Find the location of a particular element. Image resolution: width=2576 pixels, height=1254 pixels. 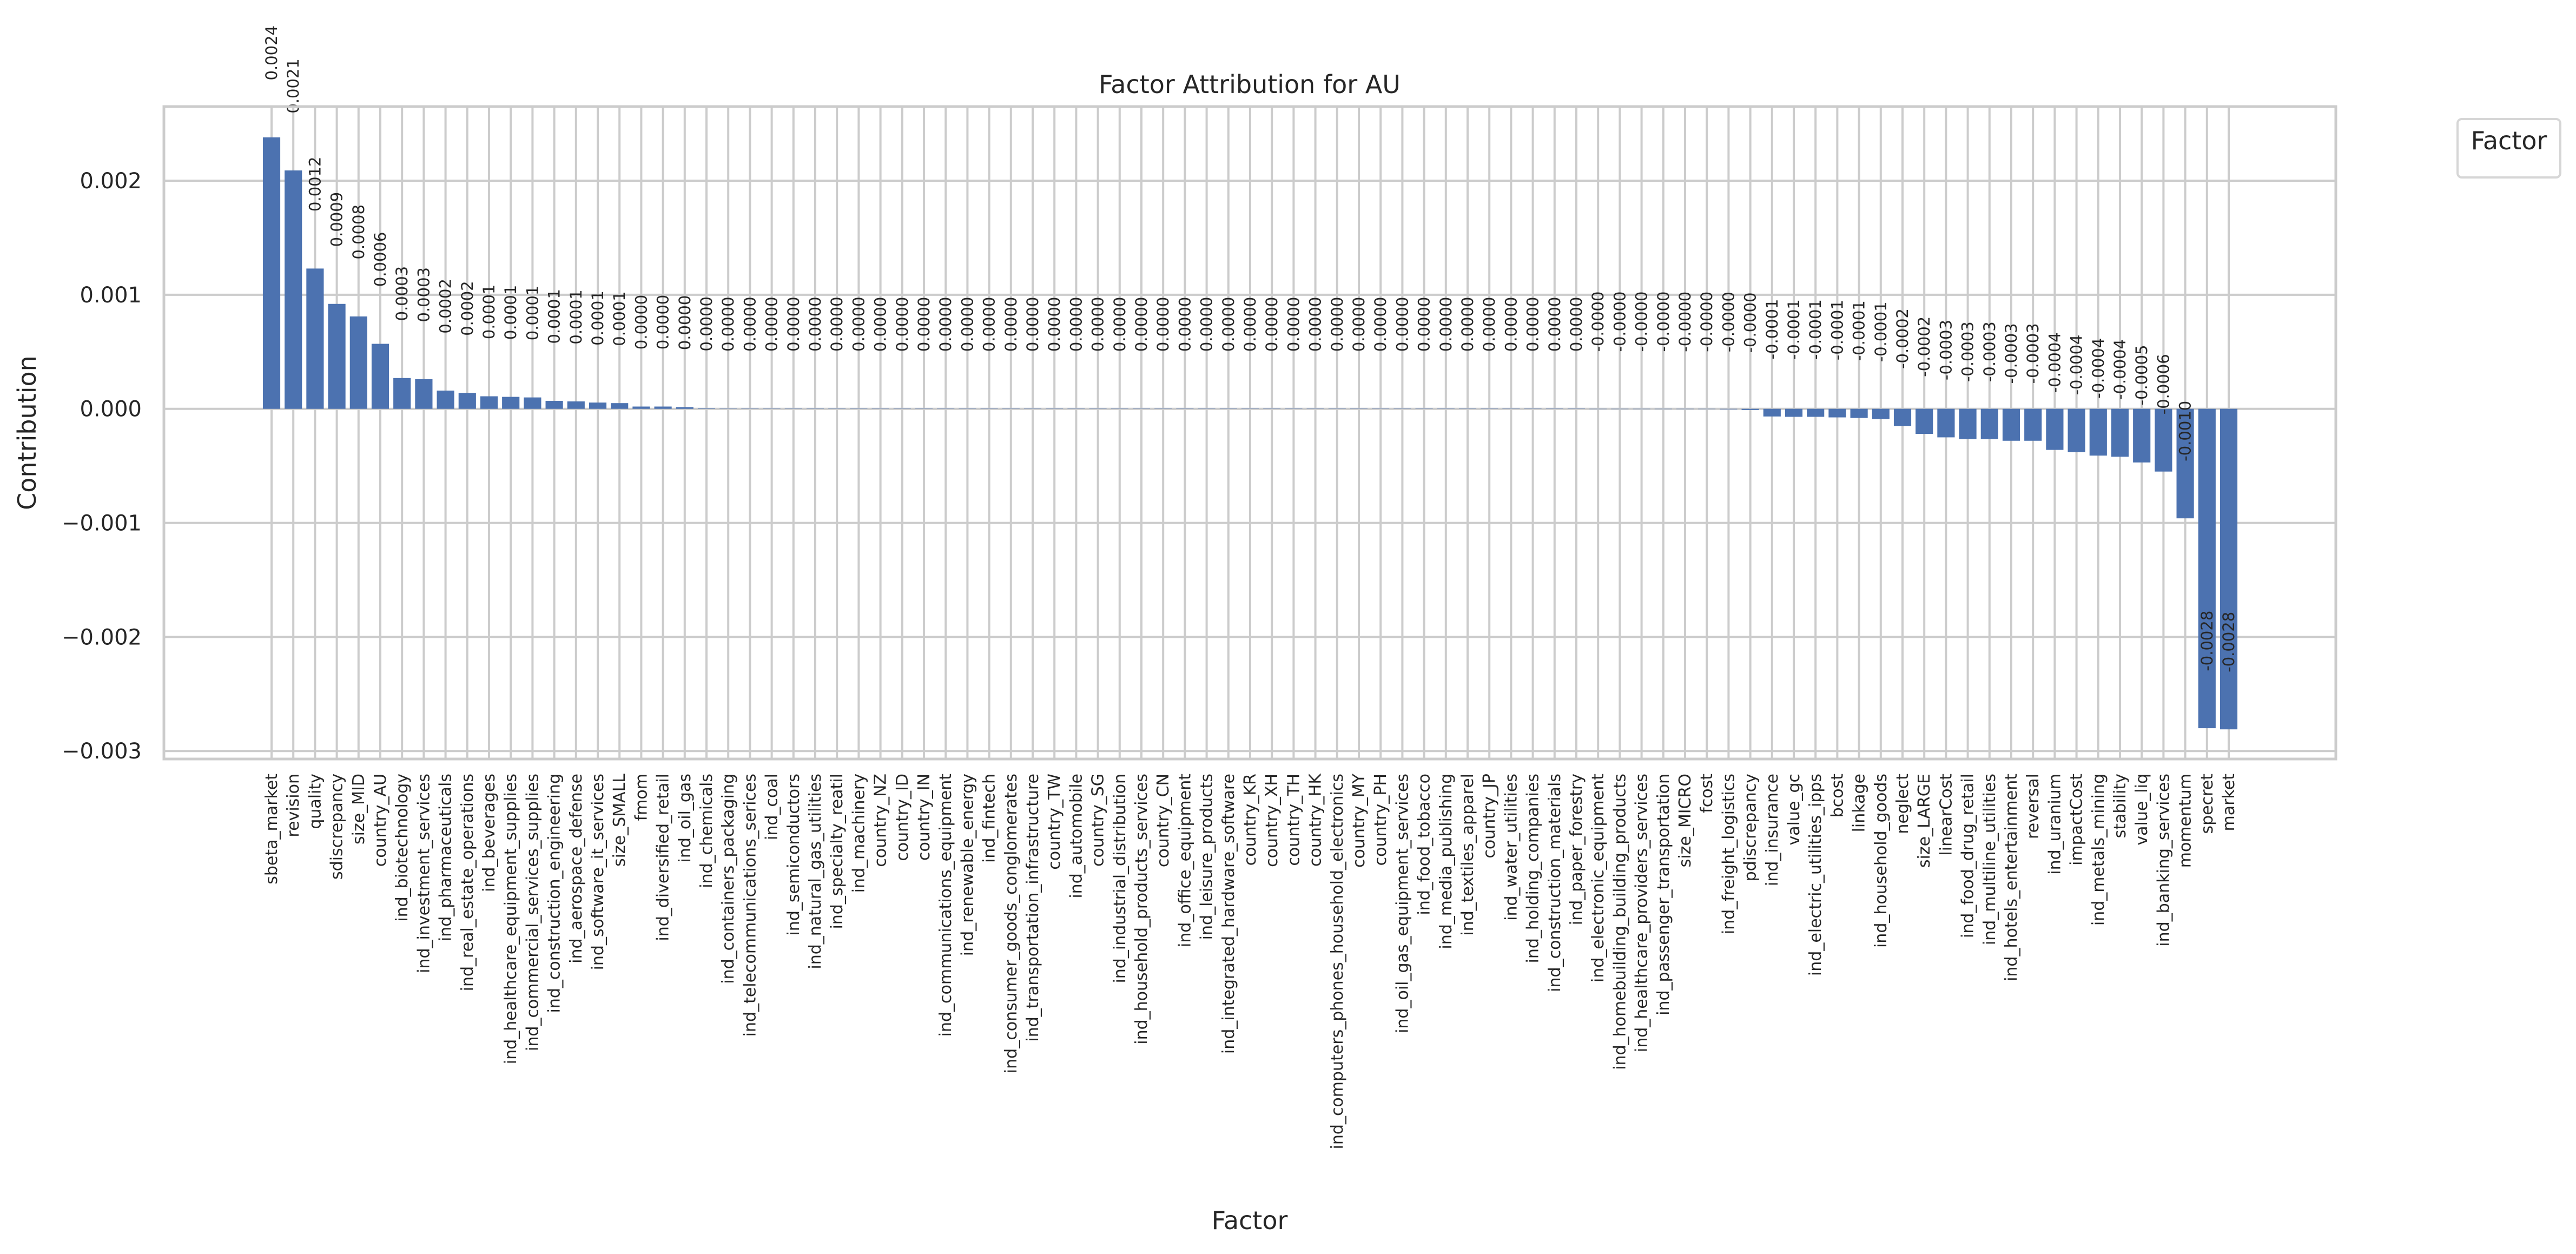

bar-ind_freight_logistics is located at coordinates (1729, 409).